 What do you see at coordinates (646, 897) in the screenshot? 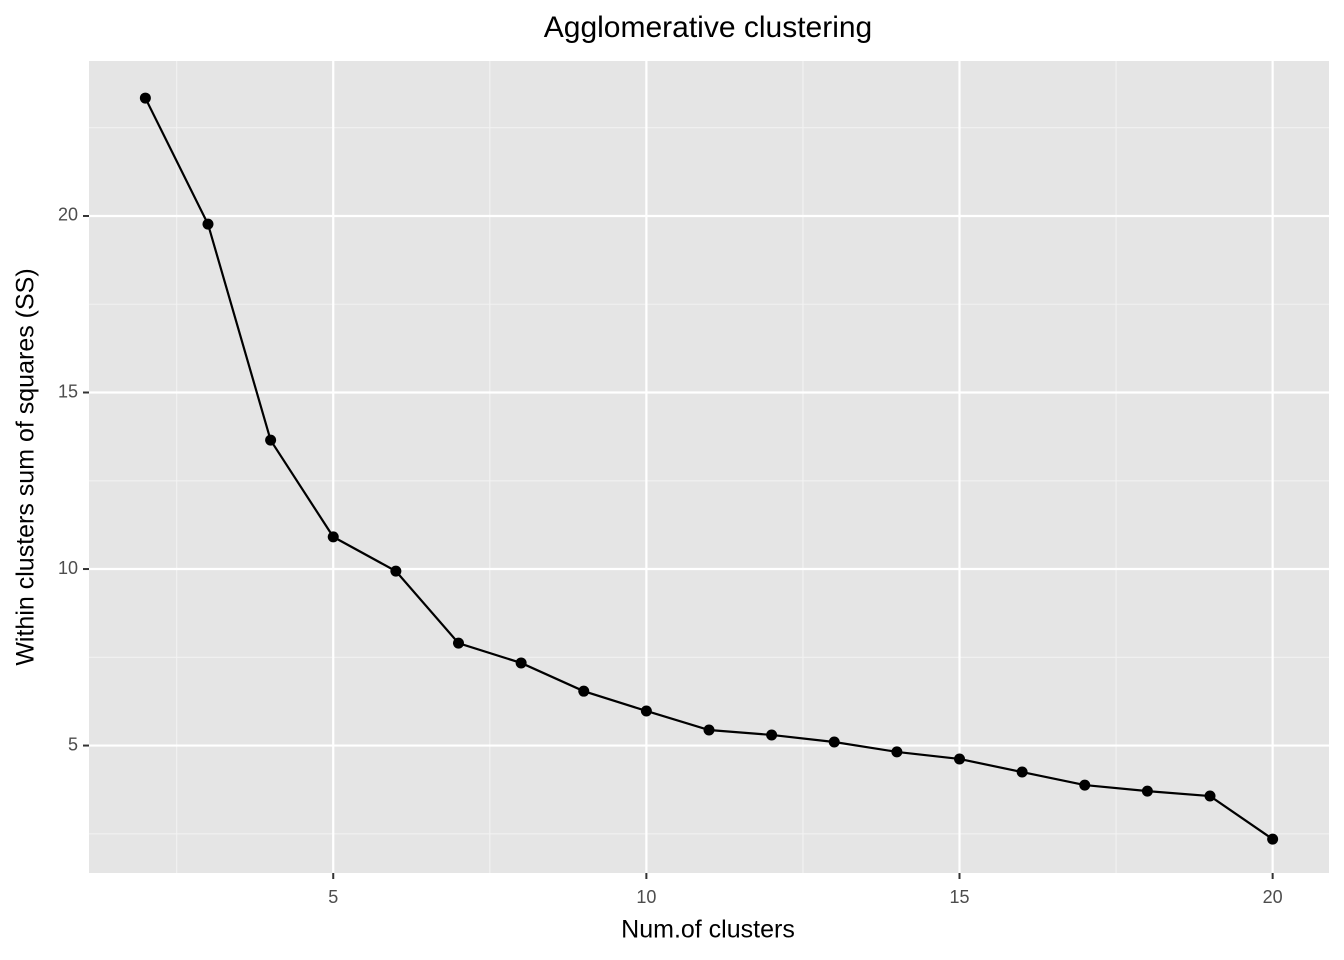
I see `x-tick-label: 10` at bounding box center [646, 897].